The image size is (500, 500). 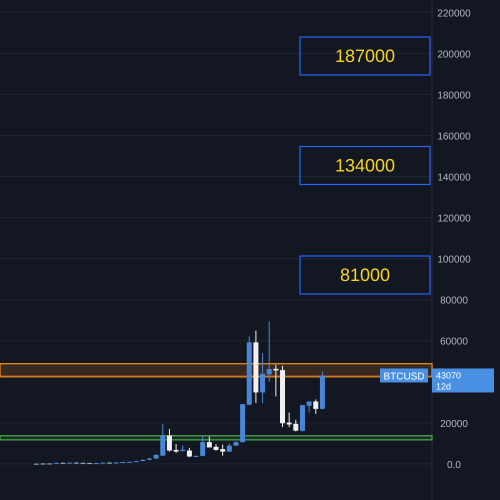 I want to click on annotation: 187000, so click(x=365, y=56).